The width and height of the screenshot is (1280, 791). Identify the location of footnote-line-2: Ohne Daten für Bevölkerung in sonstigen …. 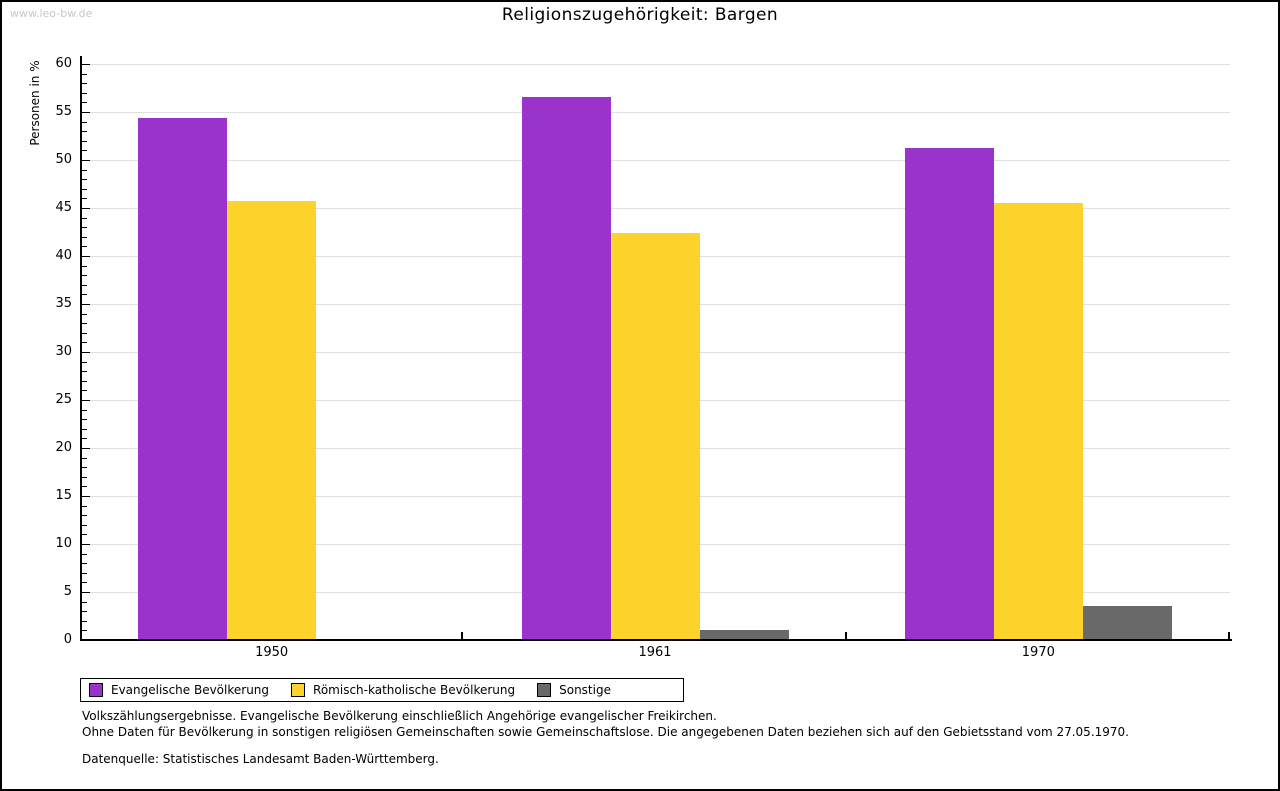
(605, 732).